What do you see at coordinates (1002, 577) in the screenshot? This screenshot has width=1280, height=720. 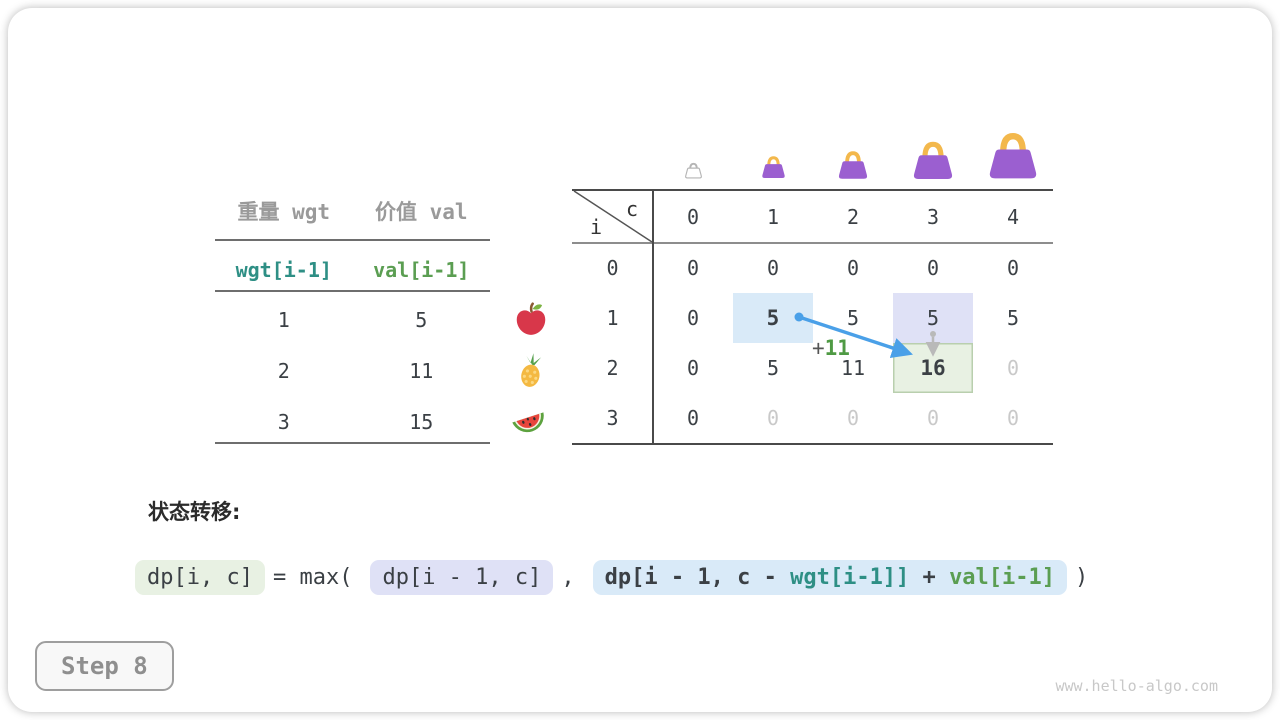 I see `formula-arg2-val: val[i-1]` at bounding box center [1002, 577].